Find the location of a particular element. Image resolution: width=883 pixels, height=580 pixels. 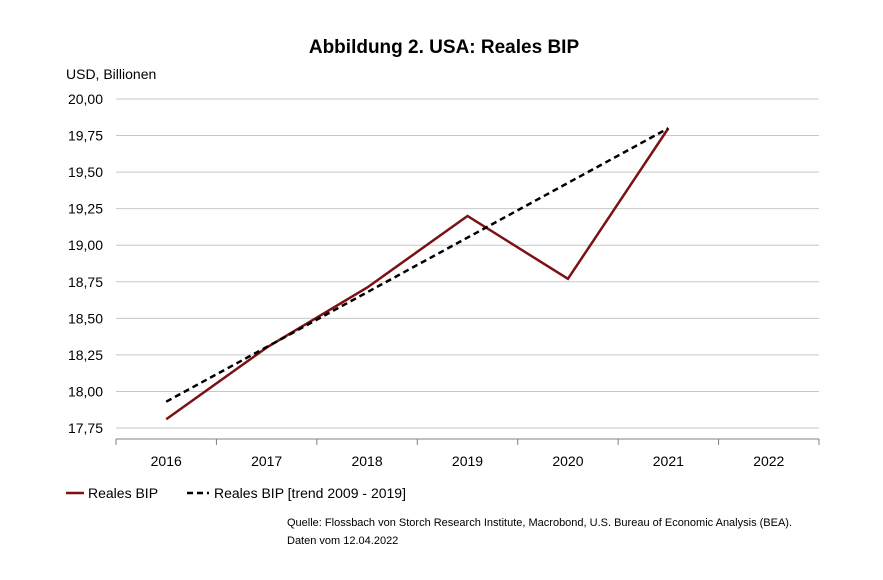

y-tick-label: 18,25 is located at coordinates (85, 355).